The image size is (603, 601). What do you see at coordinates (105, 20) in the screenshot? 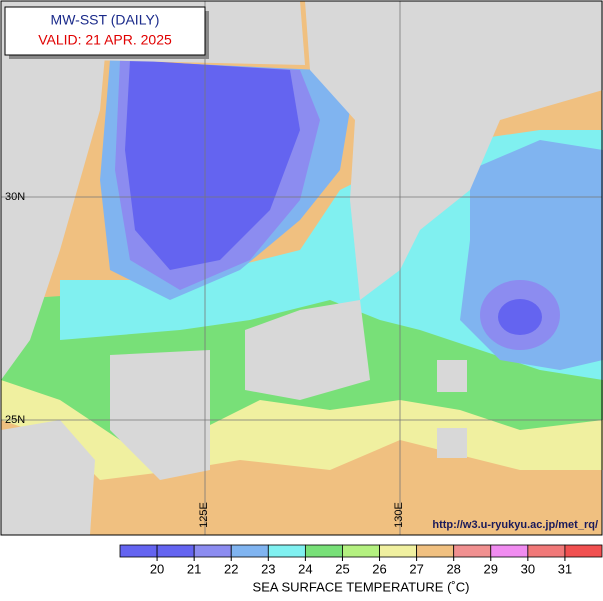
I see `title: MW-SST (DAILY)` at bounding box center [105, 20].